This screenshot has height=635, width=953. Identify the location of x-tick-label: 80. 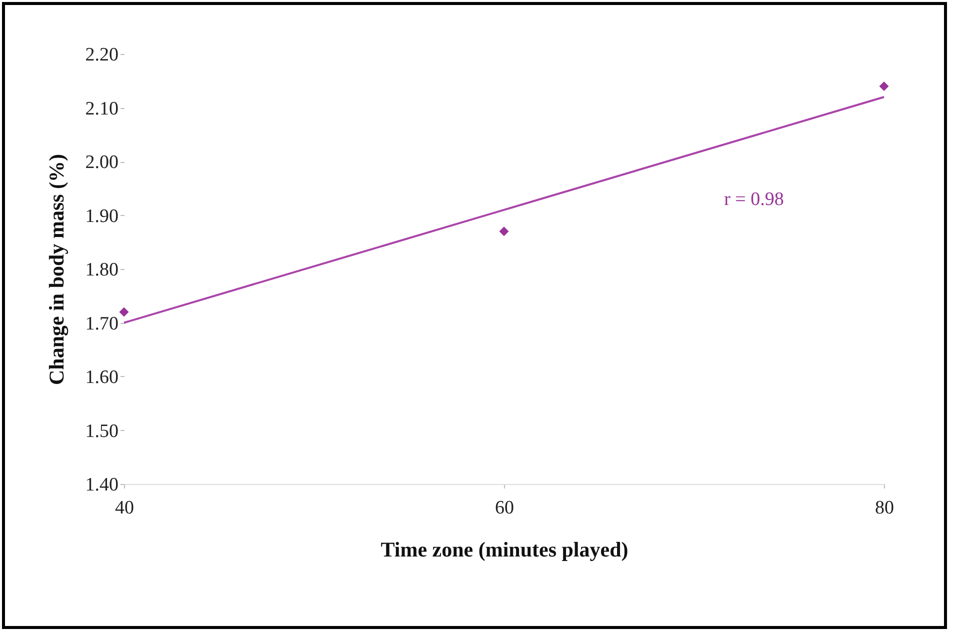
(884, 508).